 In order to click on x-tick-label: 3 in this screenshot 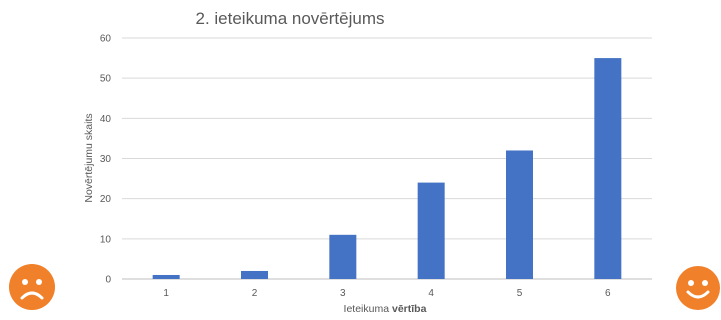, I will do `click(343, 293)`.